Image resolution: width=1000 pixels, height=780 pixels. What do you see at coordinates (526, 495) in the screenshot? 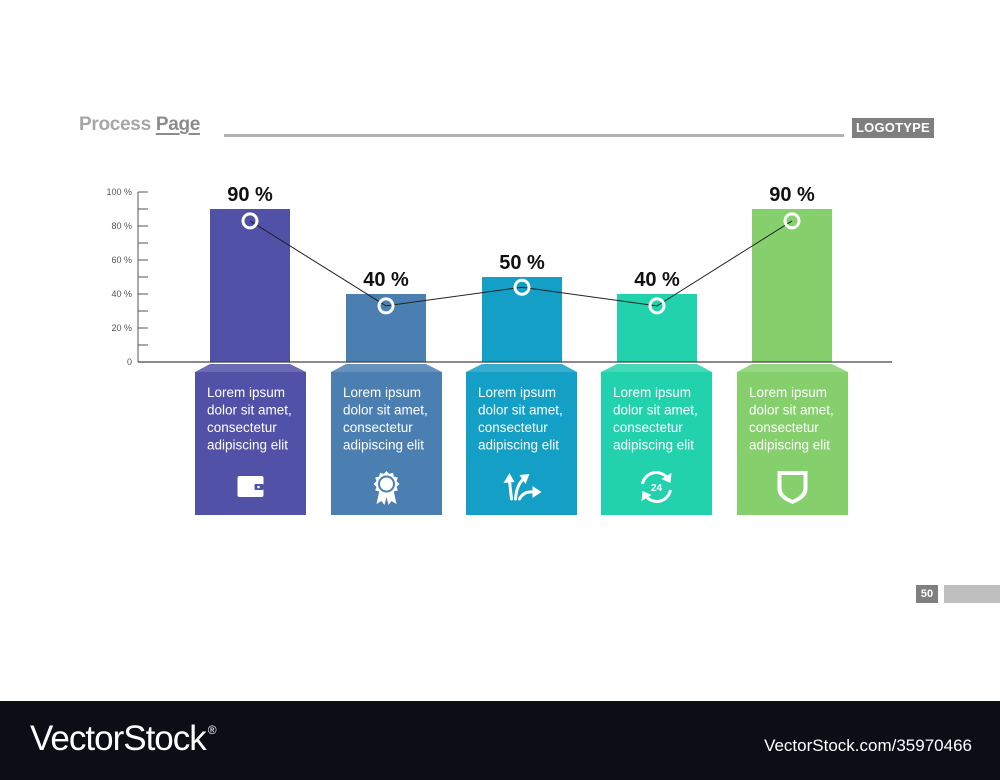
I see `arrow-right-shaft` at bounding box center [526, 495].